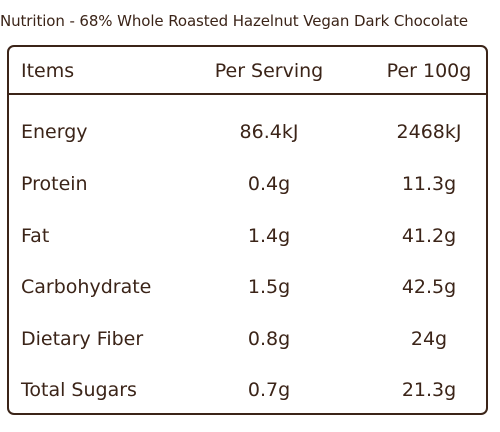  Describe the element at coordinates (429, 236) in the screenshot. I see `per-100g-value: 41.2g` at that location.